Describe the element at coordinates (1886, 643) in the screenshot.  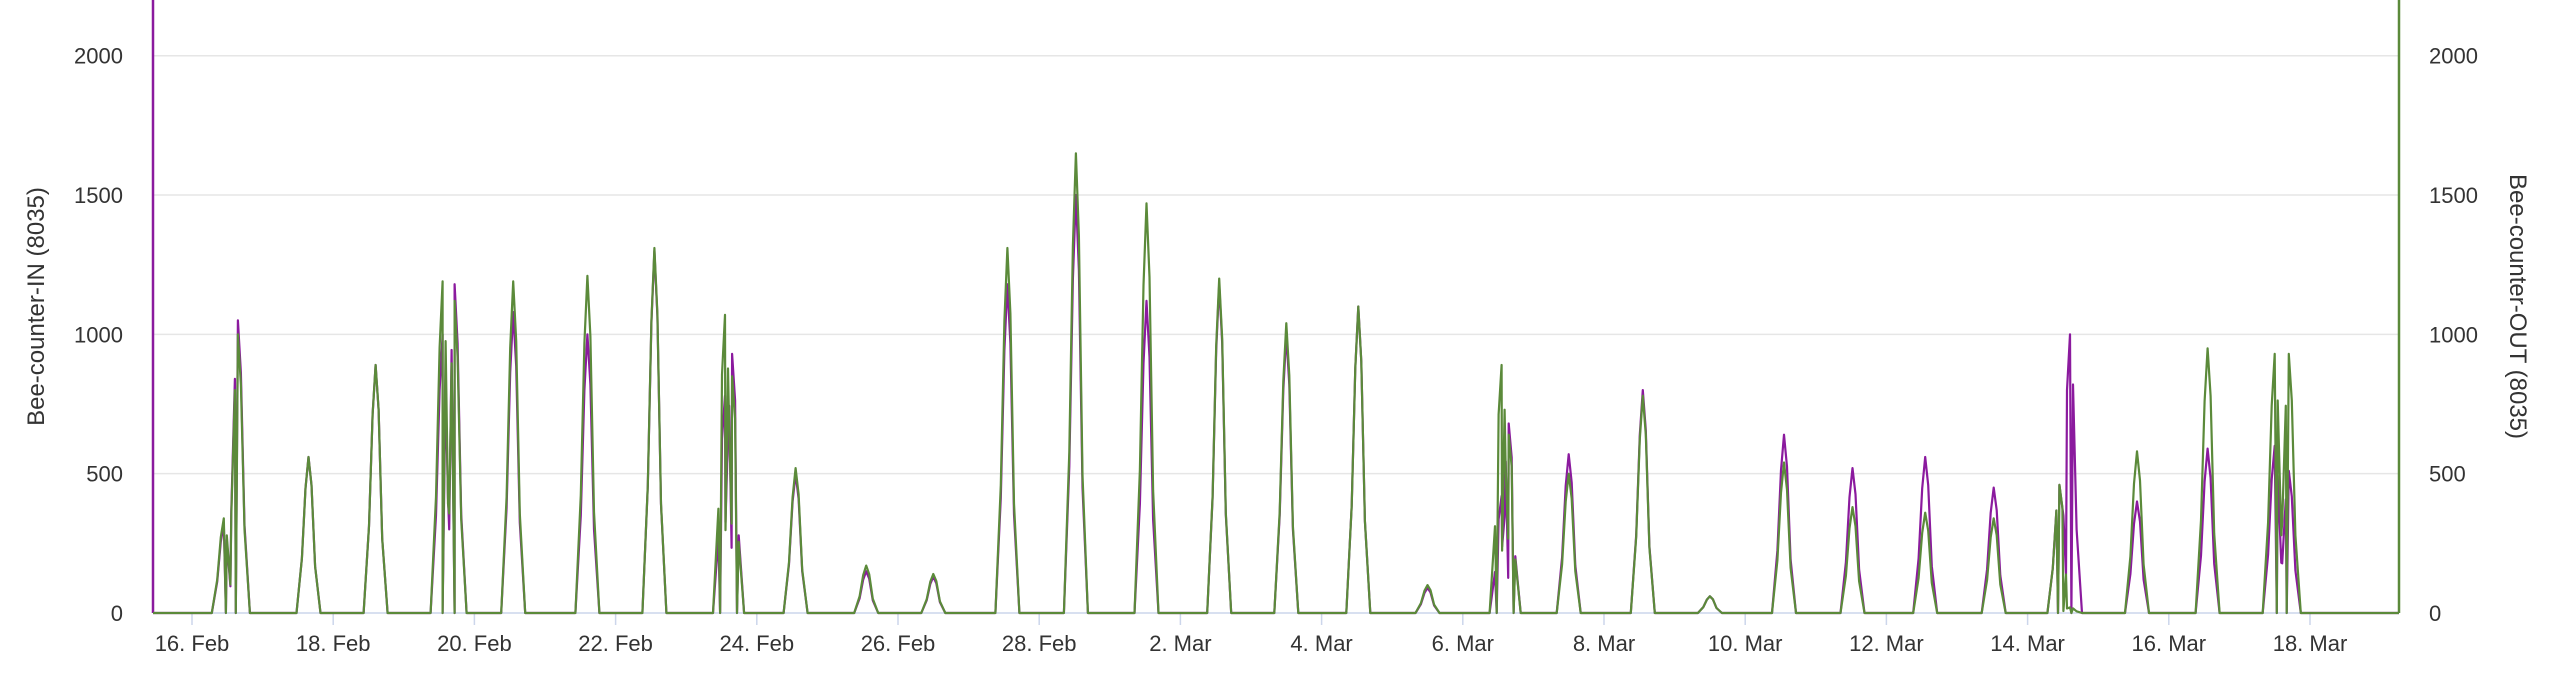
I see `x-tick-label: 12. Mar` at that location.